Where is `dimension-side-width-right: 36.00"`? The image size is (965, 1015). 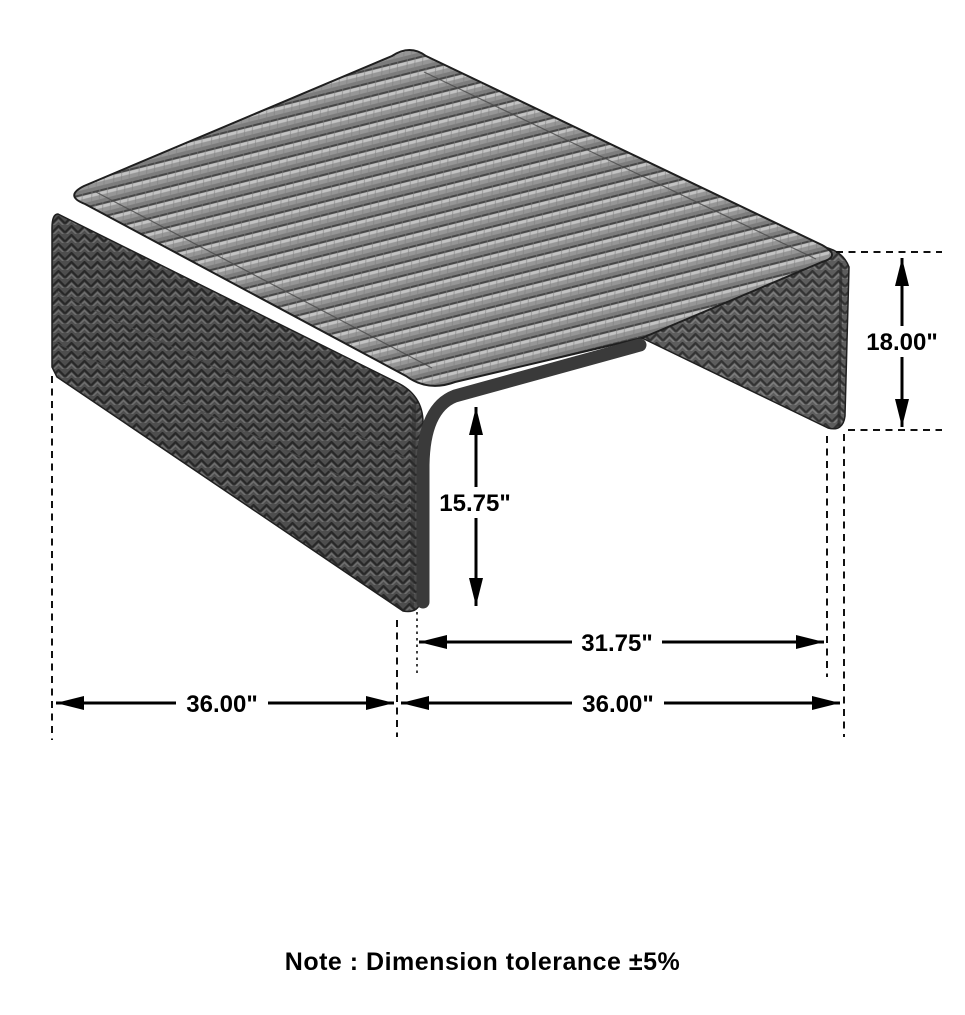 dimension-side-width-right: 36.00" is located at coordinates (620, 703).